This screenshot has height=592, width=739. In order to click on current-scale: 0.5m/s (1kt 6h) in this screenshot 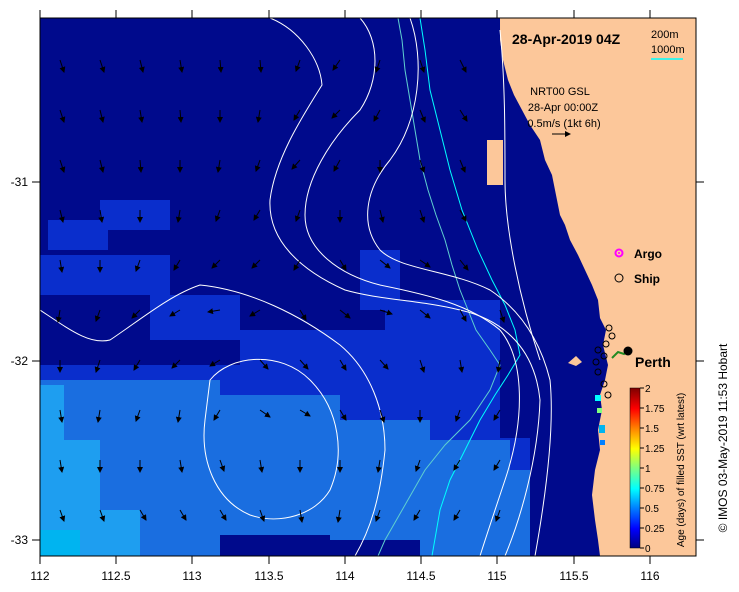, I will do `click(563, 124)`.